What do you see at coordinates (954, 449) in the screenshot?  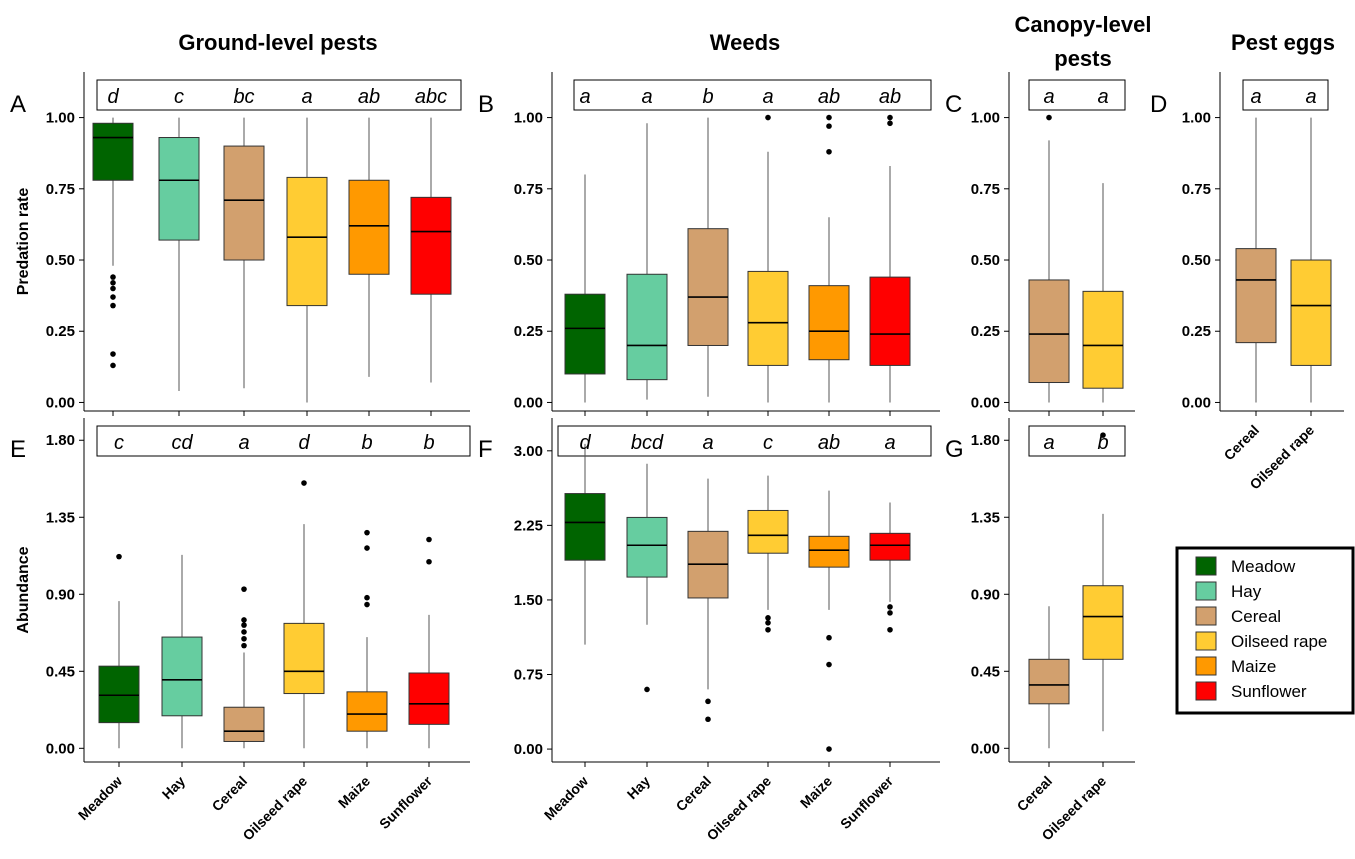 I see `panel-label-g: G` at bounding box center [954, 449].